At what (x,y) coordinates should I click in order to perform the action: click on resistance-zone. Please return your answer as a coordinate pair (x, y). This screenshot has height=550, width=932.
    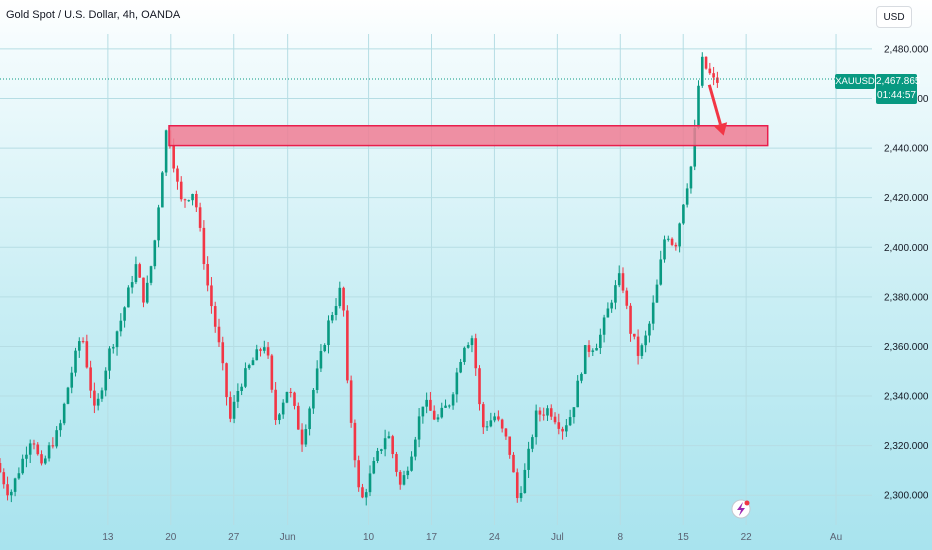
    Looking at the image, I should click on (468, 136).